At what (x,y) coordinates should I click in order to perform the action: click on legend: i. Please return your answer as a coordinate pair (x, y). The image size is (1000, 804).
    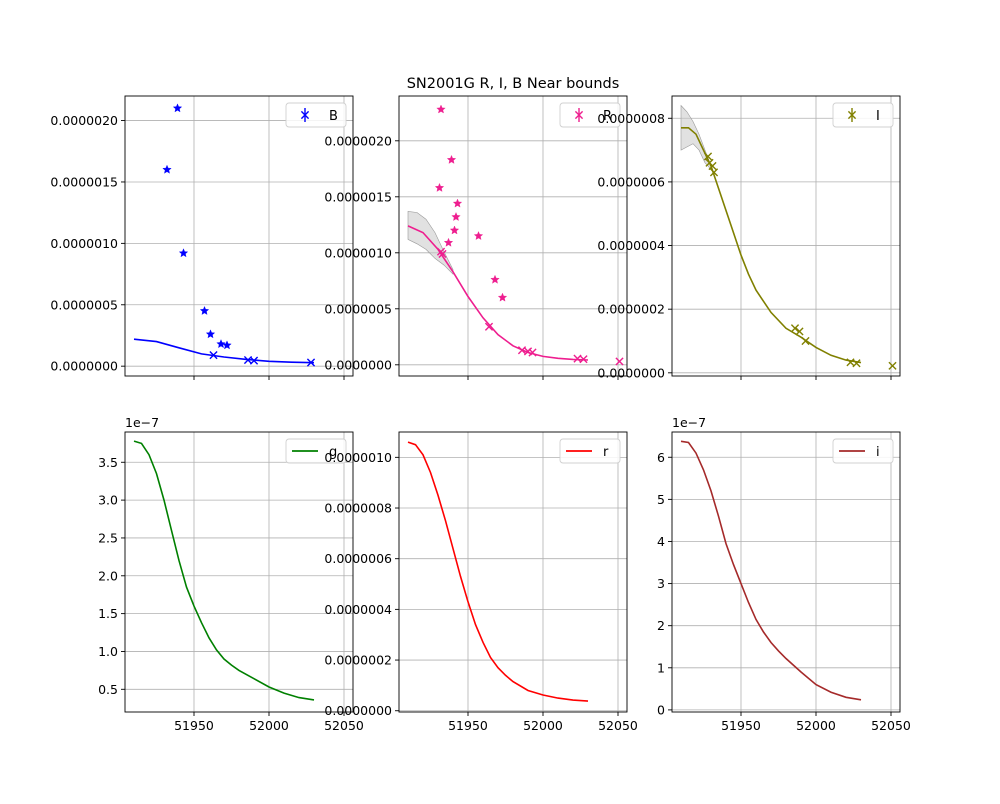
    Looking at the image, I should click on (863, 451).